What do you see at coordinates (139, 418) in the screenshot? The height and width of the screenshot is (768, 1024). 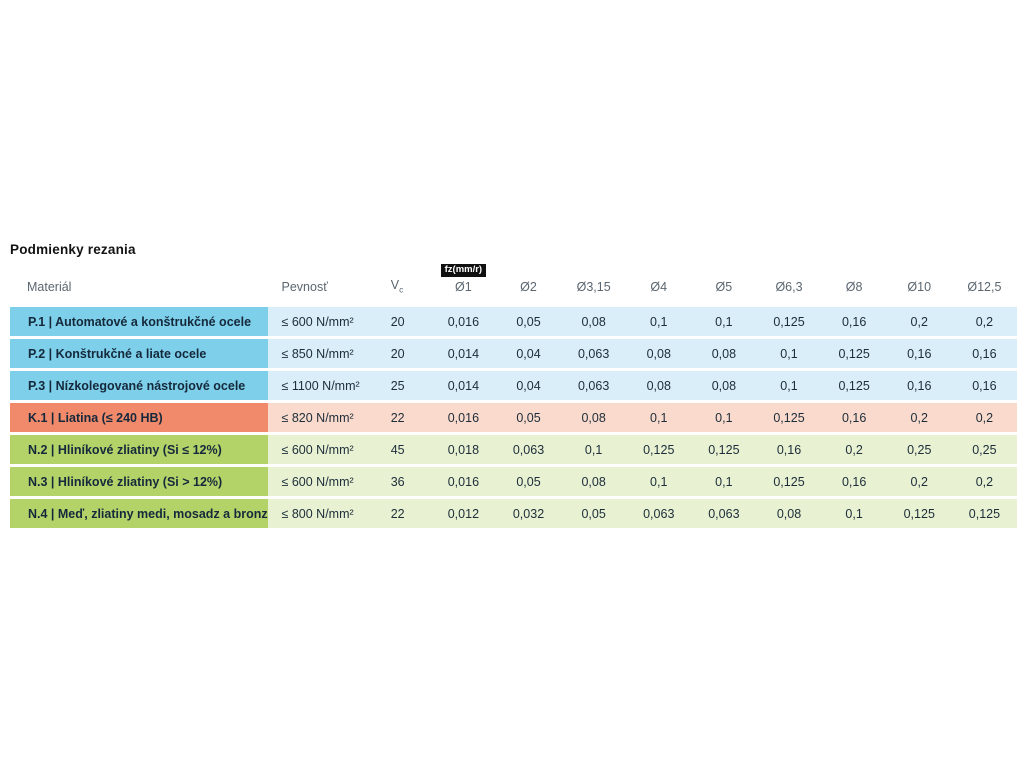 I see `material-cell: K.1 | Liatina (≤ 240 HB)` at bounding box center [139, 418].